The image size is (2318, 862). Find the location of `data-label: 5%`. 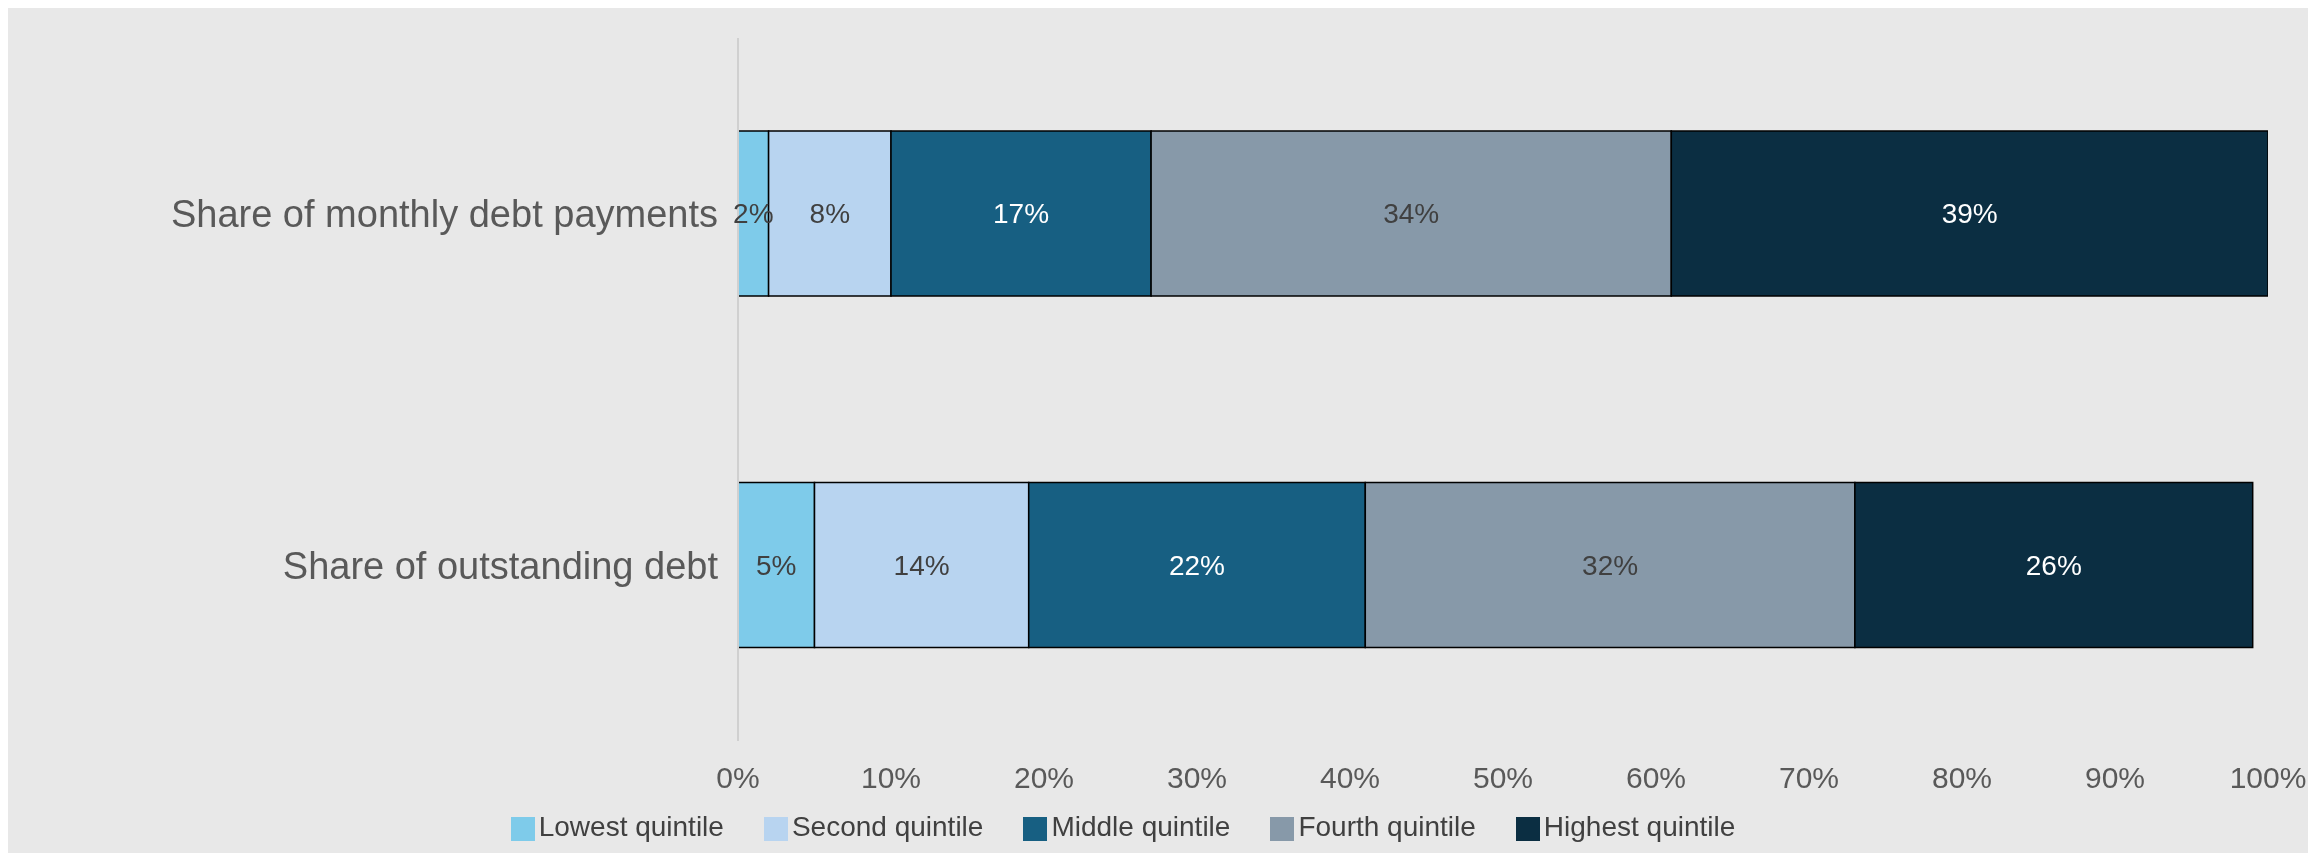

data-label: 5% is located at coordinates (776, 565).